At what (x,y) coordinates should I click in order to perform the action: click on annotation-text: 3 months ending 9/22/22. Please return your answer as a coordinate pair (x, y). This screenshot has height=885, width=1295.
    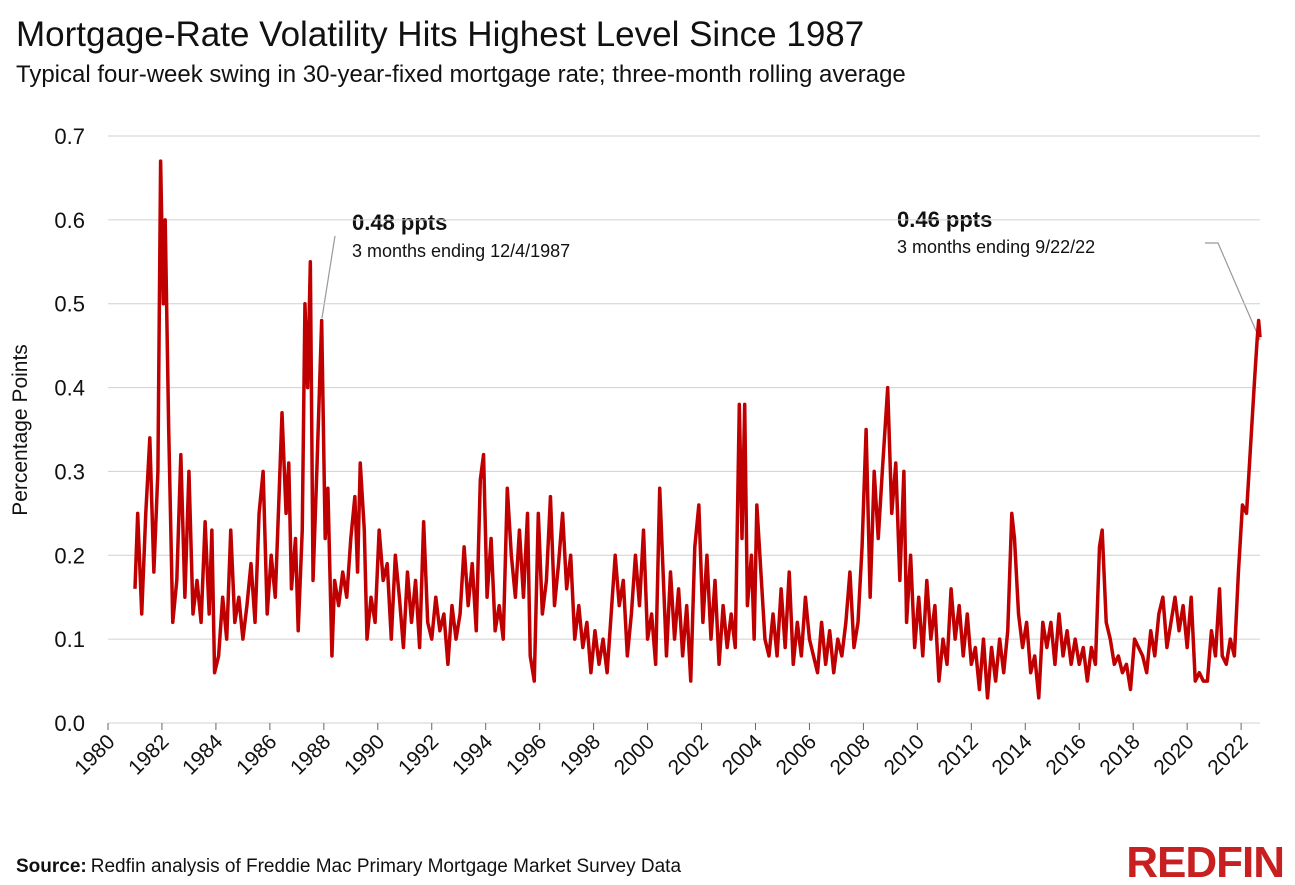
    Looking at the image, I should click on (996, 247).